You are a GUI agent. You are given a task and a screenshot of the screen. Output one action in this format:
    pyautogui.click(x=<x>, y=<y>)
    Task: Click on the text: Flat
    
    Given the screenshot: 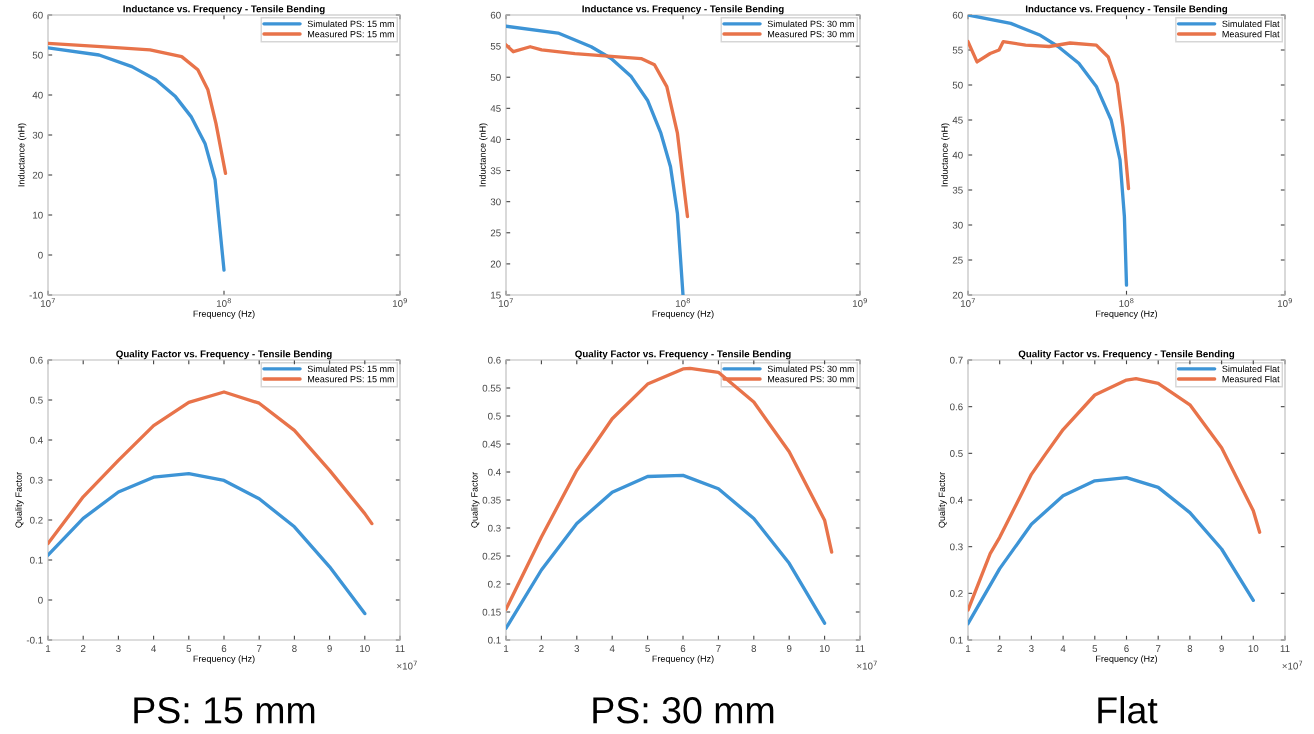 What is the action you would take?
    pyautogui.click(x=1128, y=710)
    